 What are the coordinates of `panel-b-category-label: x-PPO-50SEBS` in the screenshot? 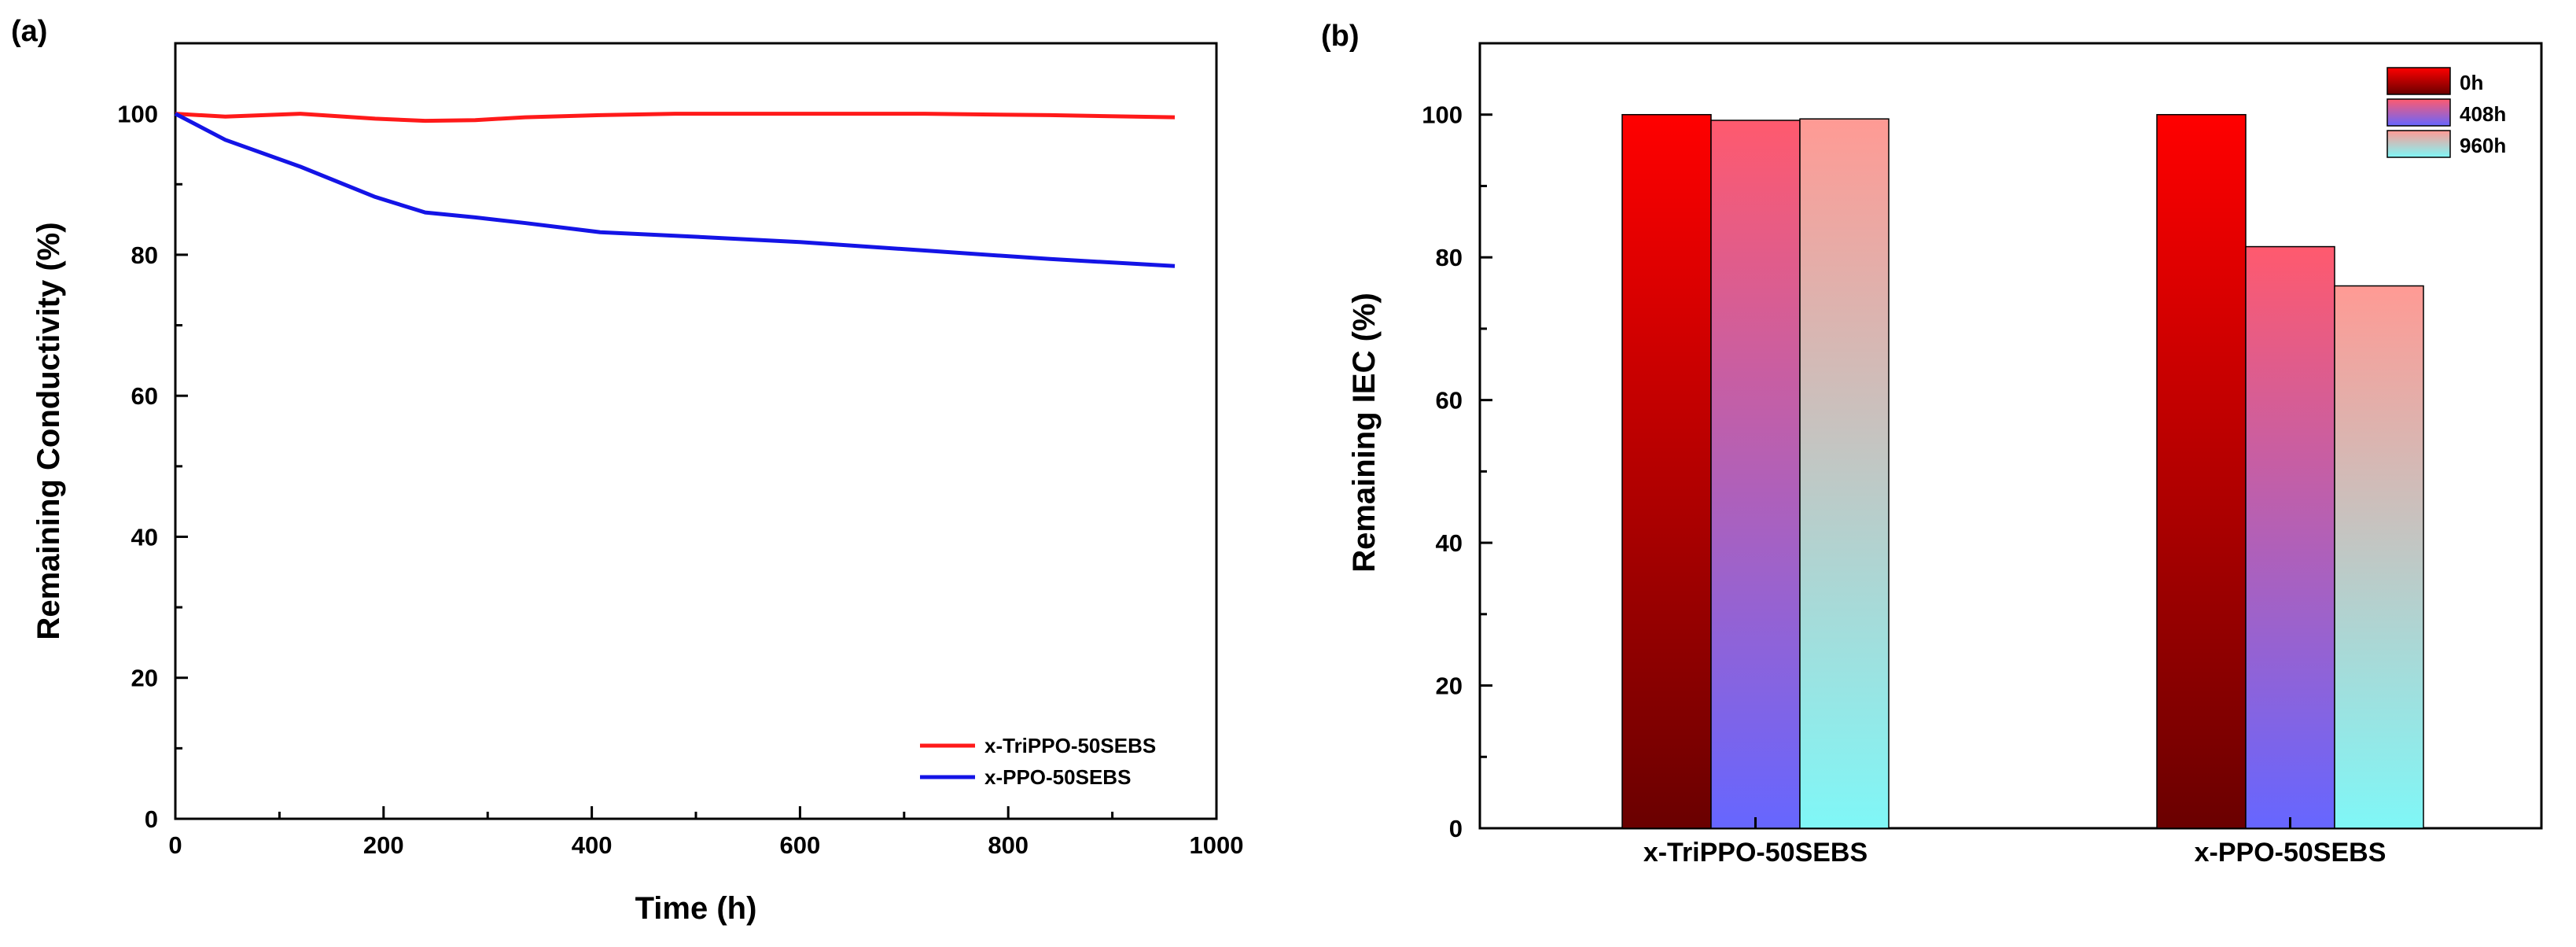 It's located at (2291, 853).